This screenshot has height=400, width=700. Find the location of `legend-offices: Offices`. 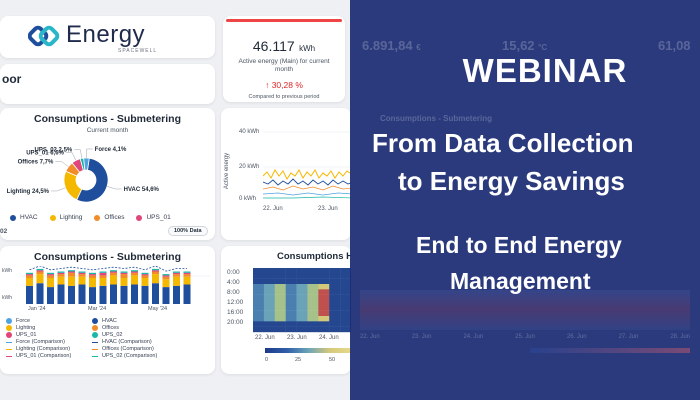

legend-offices: Offices is located at coordinates (109, 217).